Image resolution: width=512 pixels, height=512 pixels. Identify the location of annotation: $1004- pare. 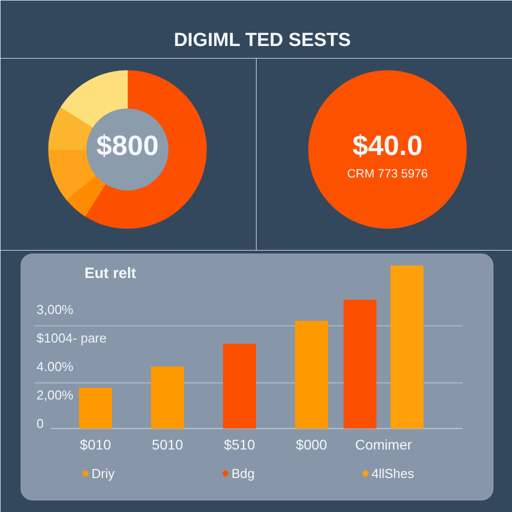
(71, 338).